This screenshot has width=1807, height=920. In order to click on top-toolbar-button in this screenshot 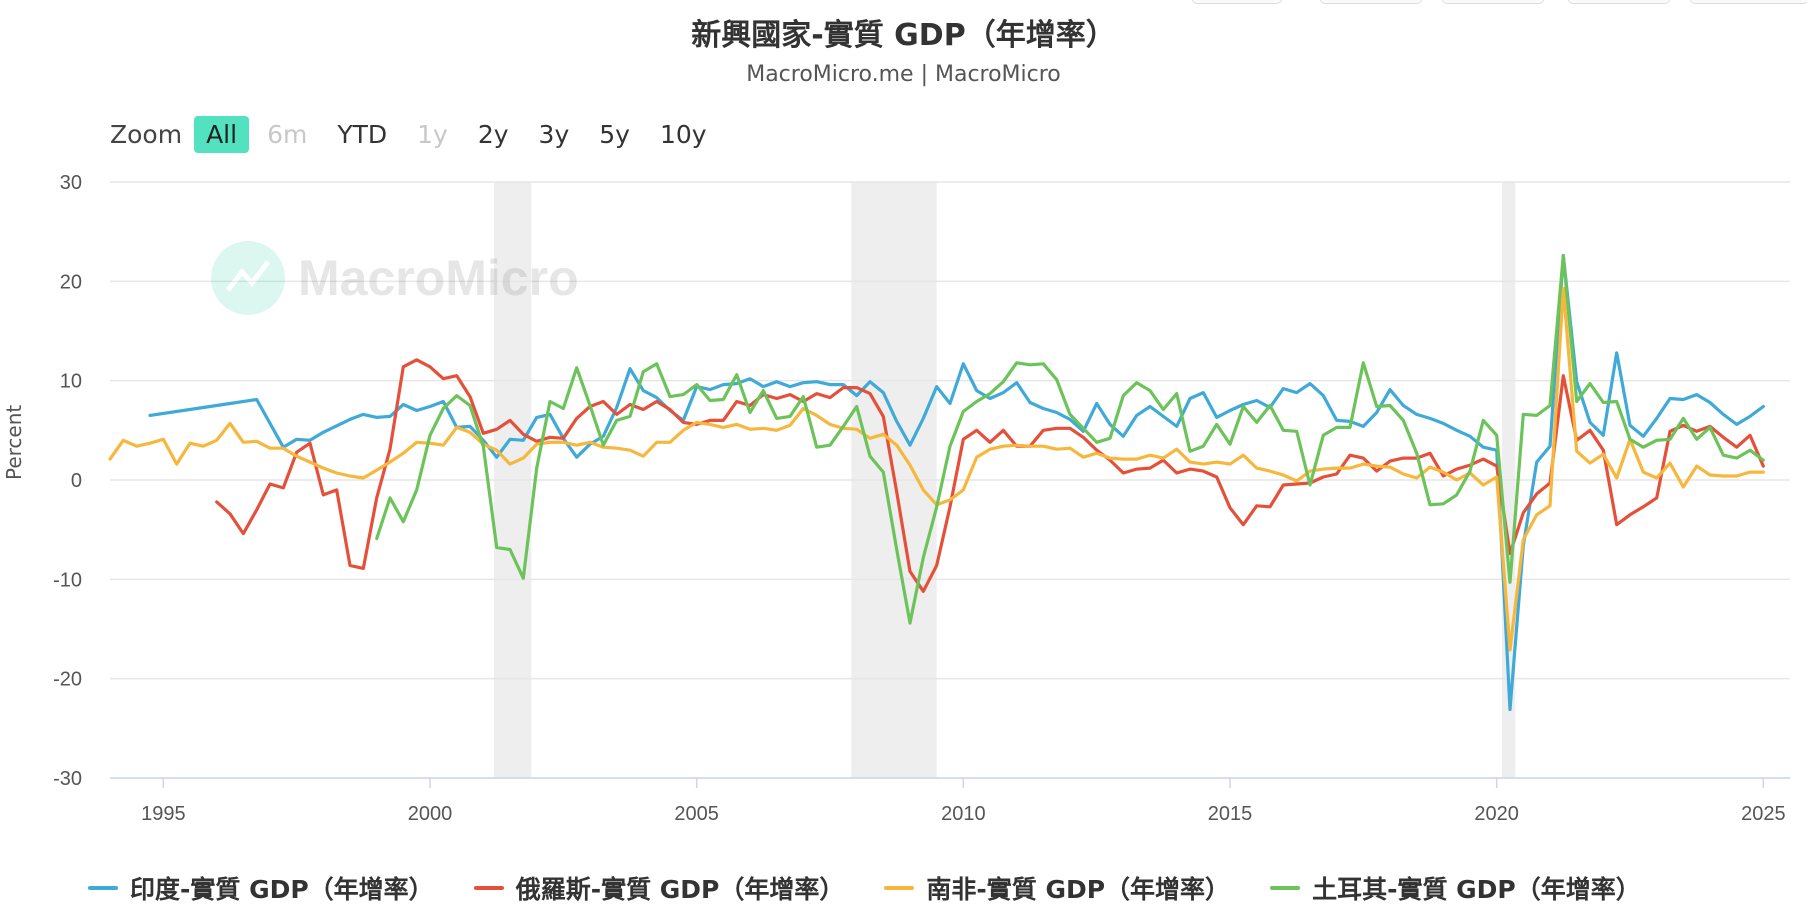, I will do `click(1748, 2)`.